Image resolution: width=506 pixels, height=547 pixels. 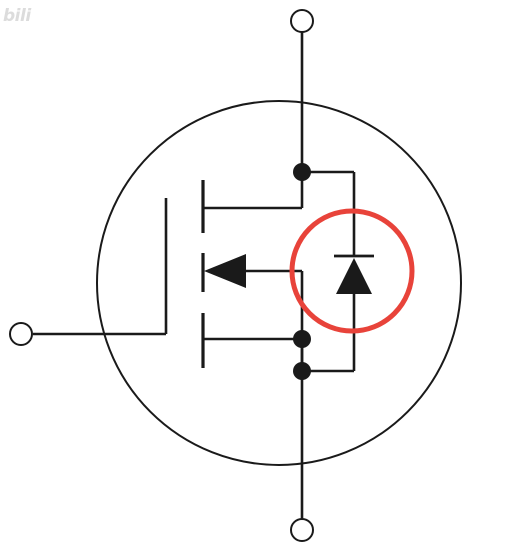 What do you see at coordinates (302, 21) in the screenshot?
I see `drain-terminal` at bounding box center [302, 21].